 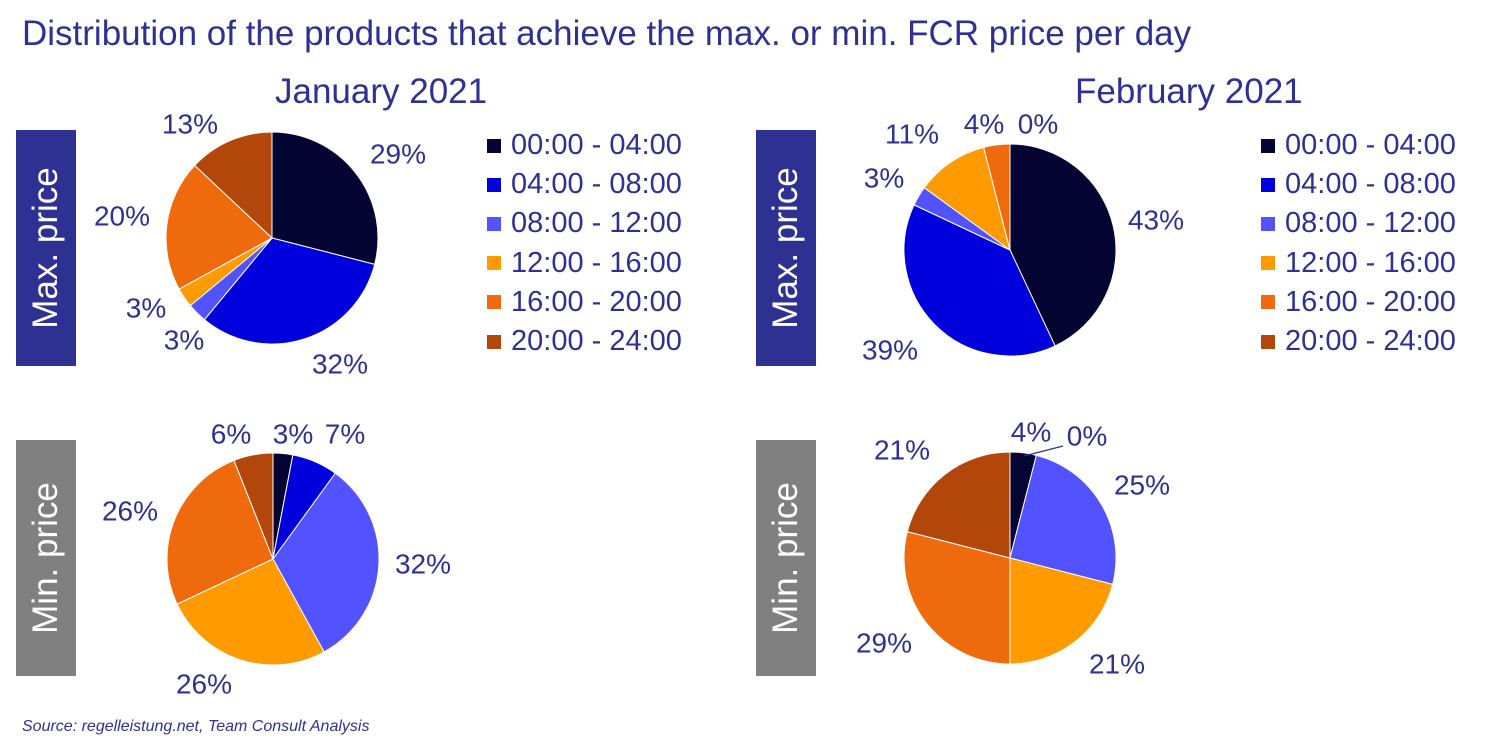 What do you see at coordinates (1142, 484) in the screenshot?
I see `slice-label: 25%` at bounding box center [1142, 484].